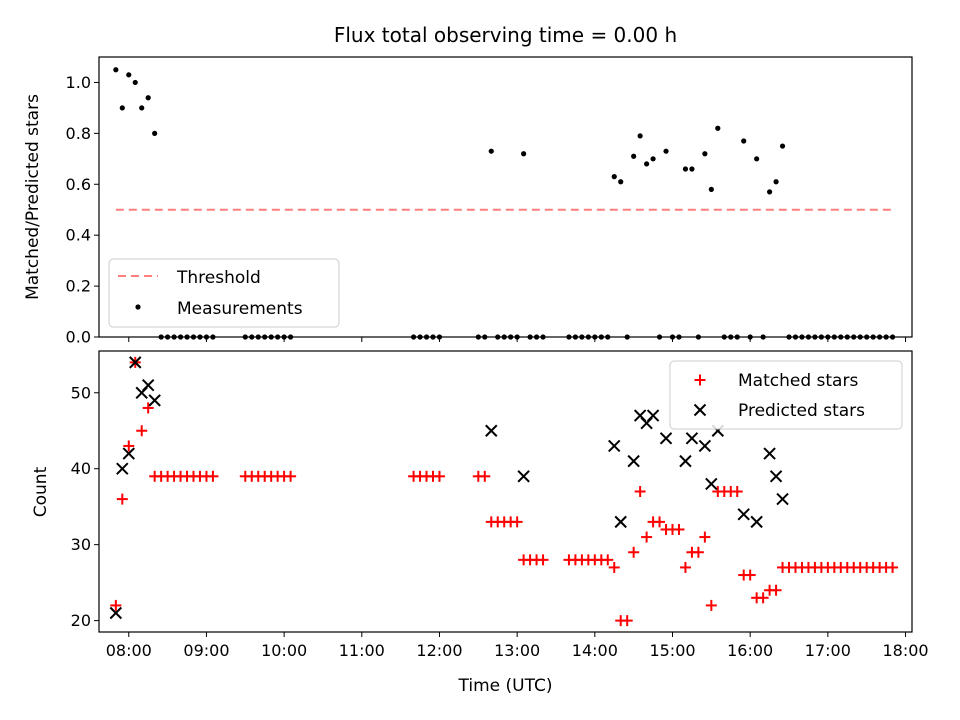  I want to click on y-tick-label: 20, so click(81, 620).